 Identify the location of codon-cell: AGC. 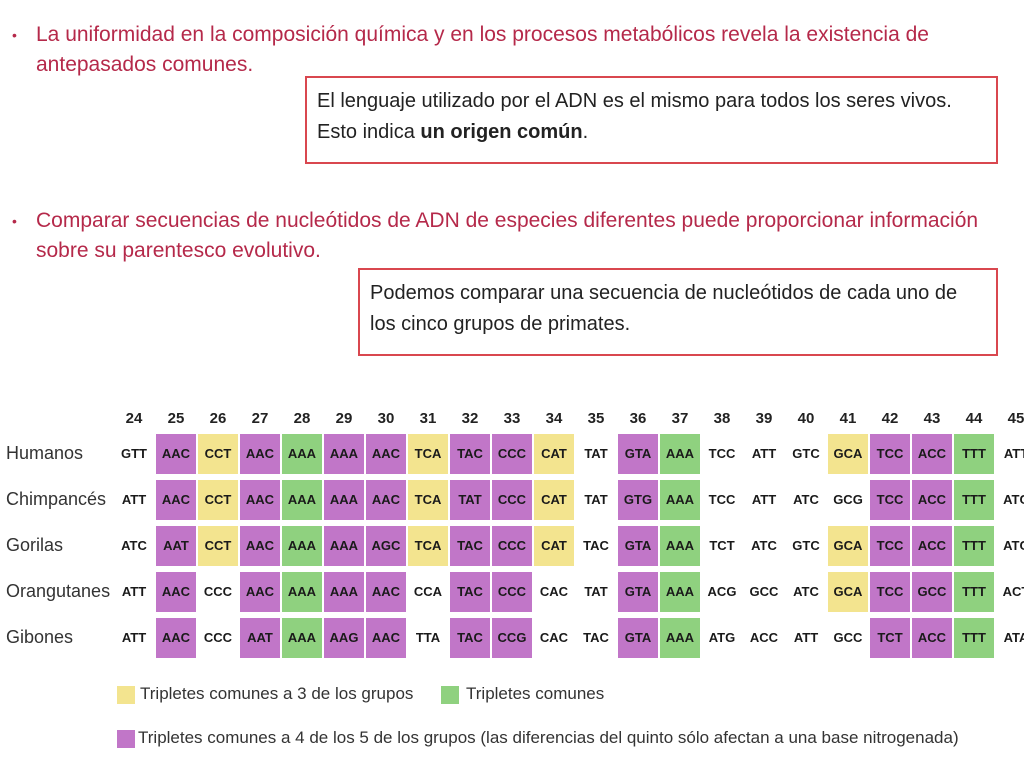
(386, 546).